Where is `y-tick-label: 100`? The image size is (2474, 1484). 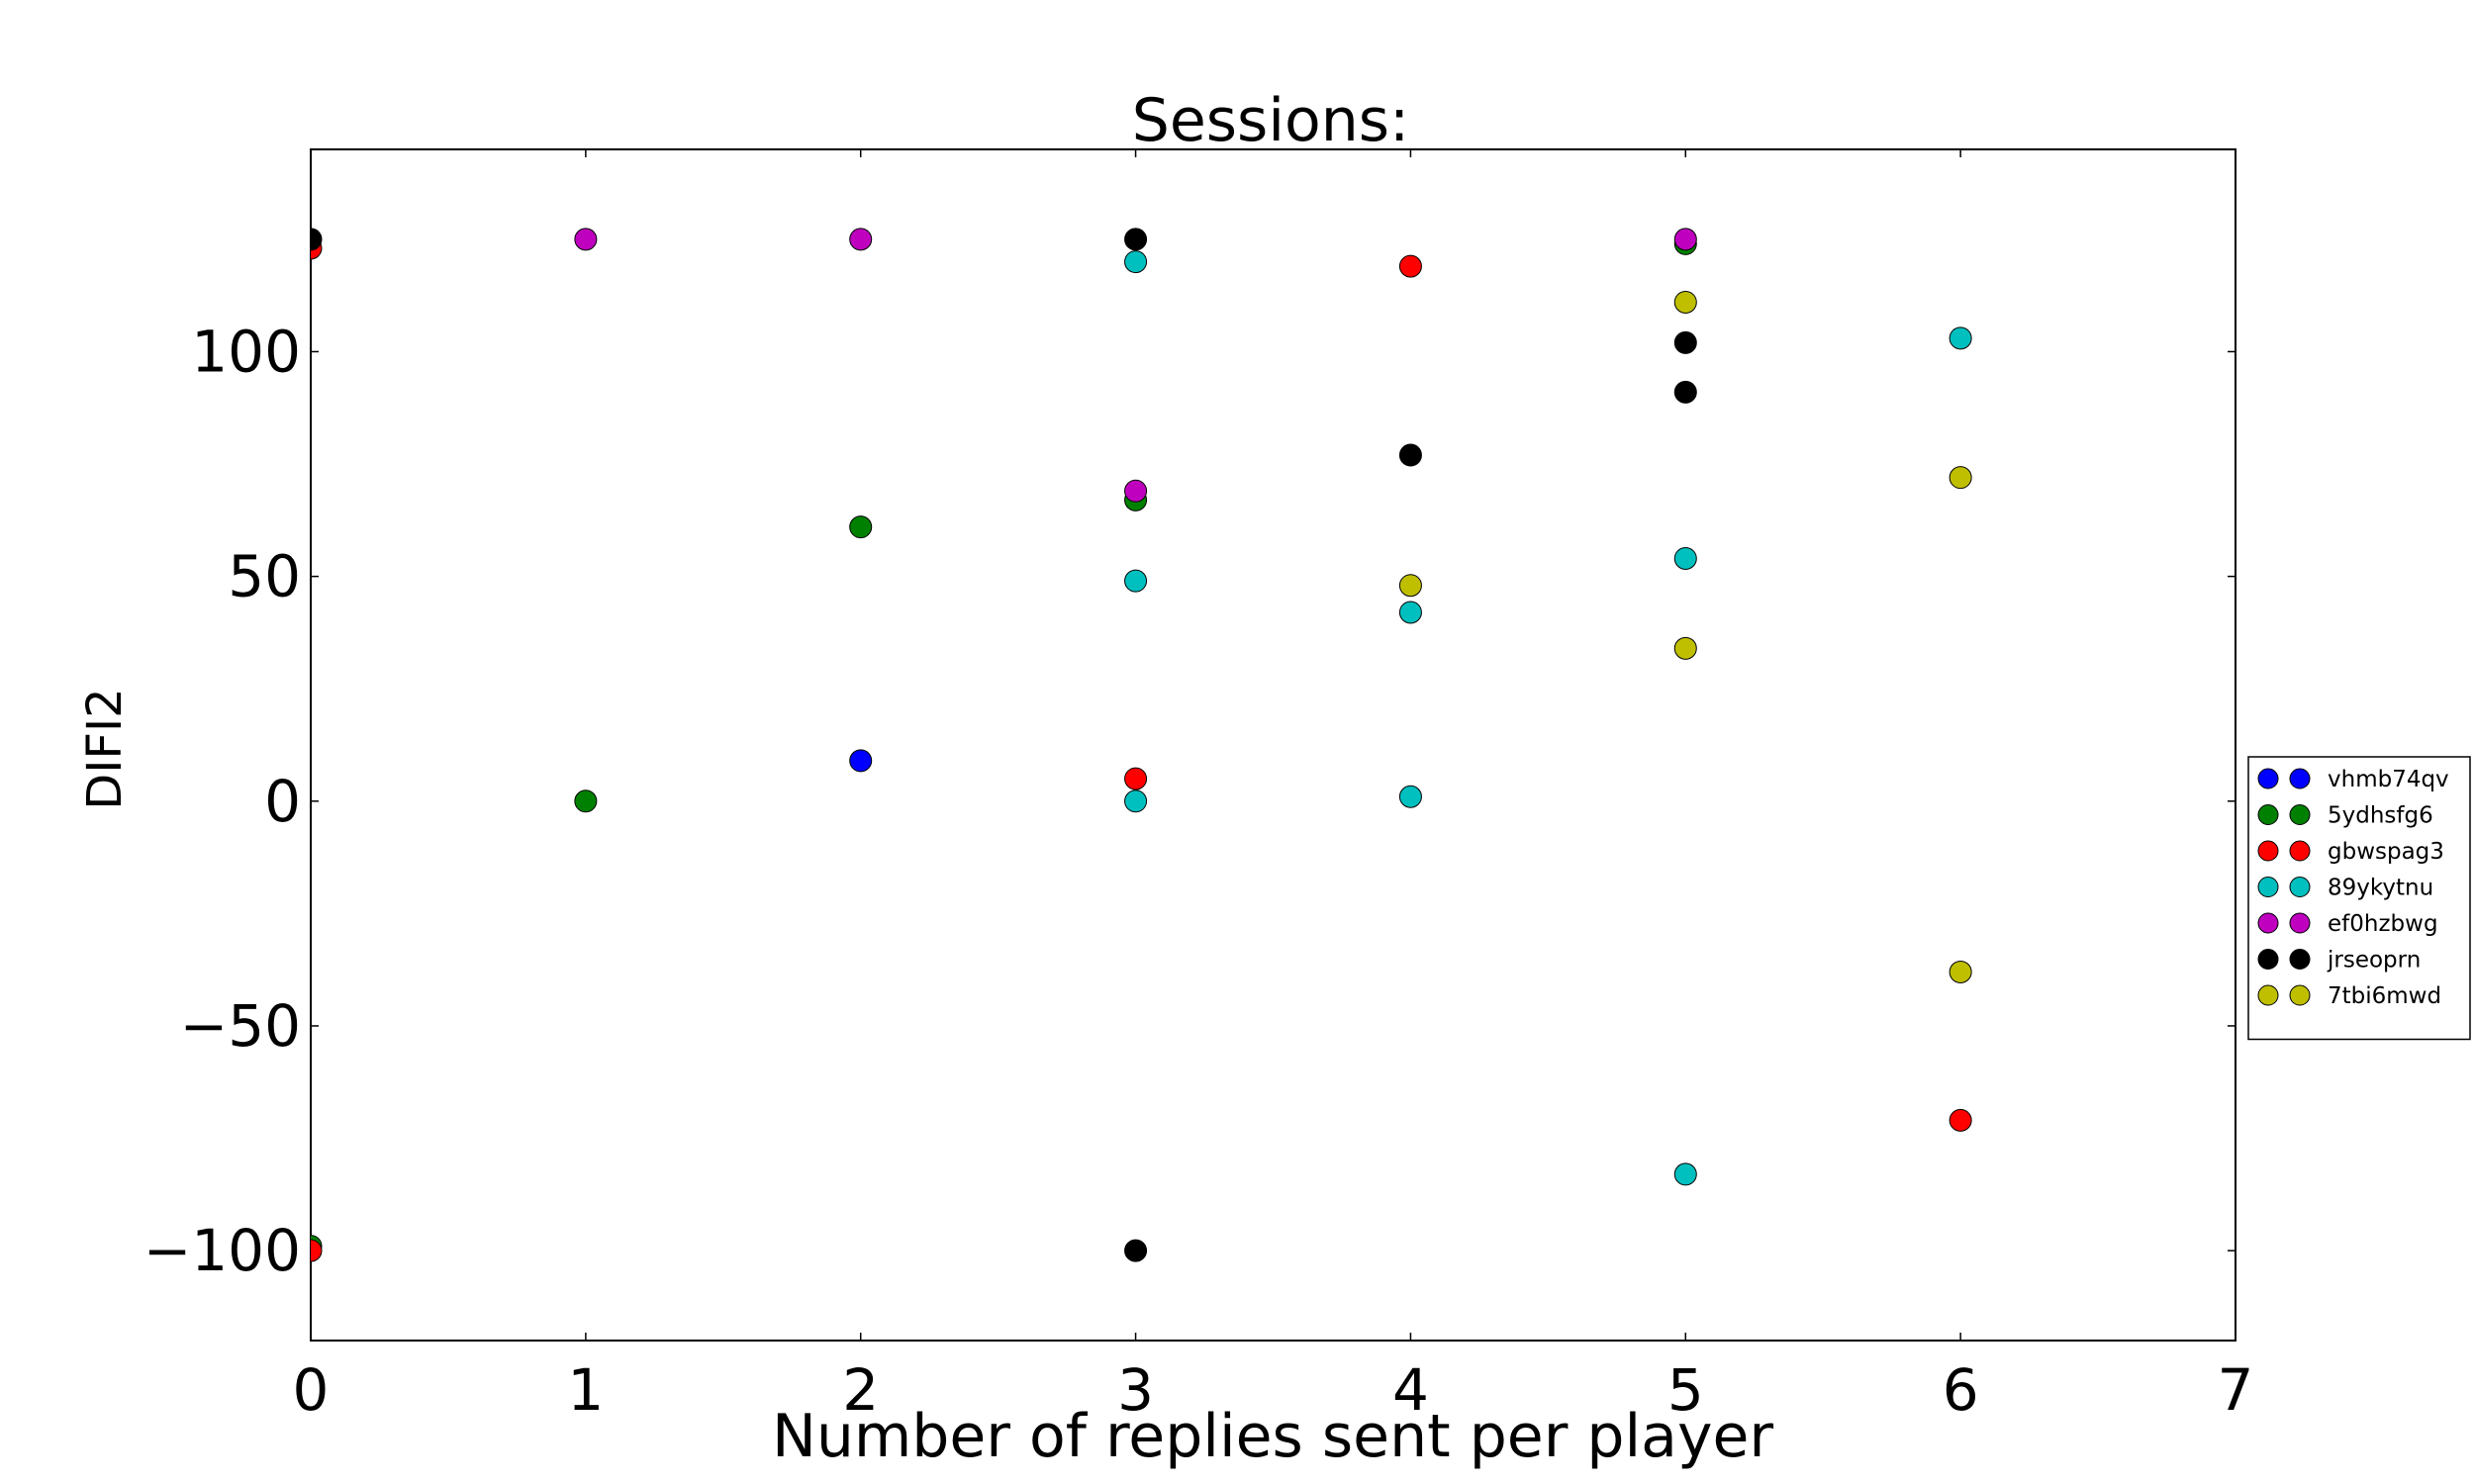 y-tick-label: 100 is located at coordinates (246, 351).